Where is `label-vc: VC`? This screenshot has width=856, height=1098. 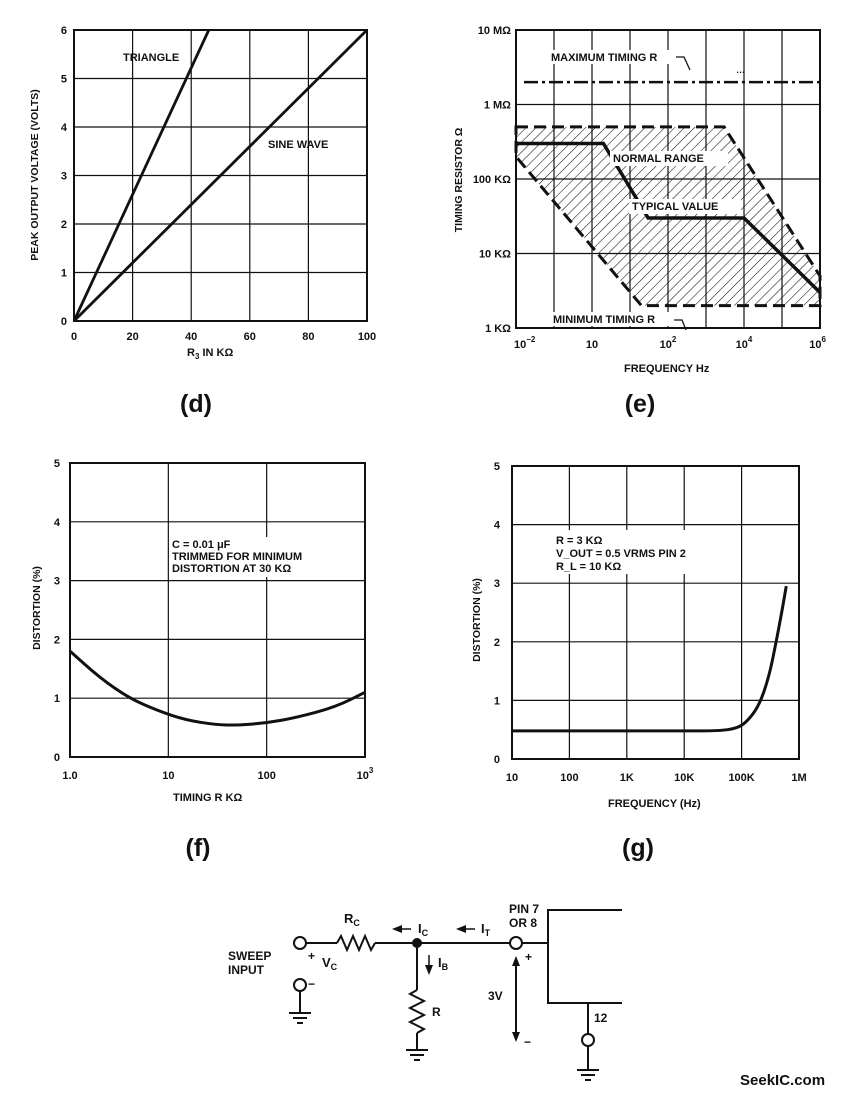
label-vc: VC is located at coordinates (330, 963).